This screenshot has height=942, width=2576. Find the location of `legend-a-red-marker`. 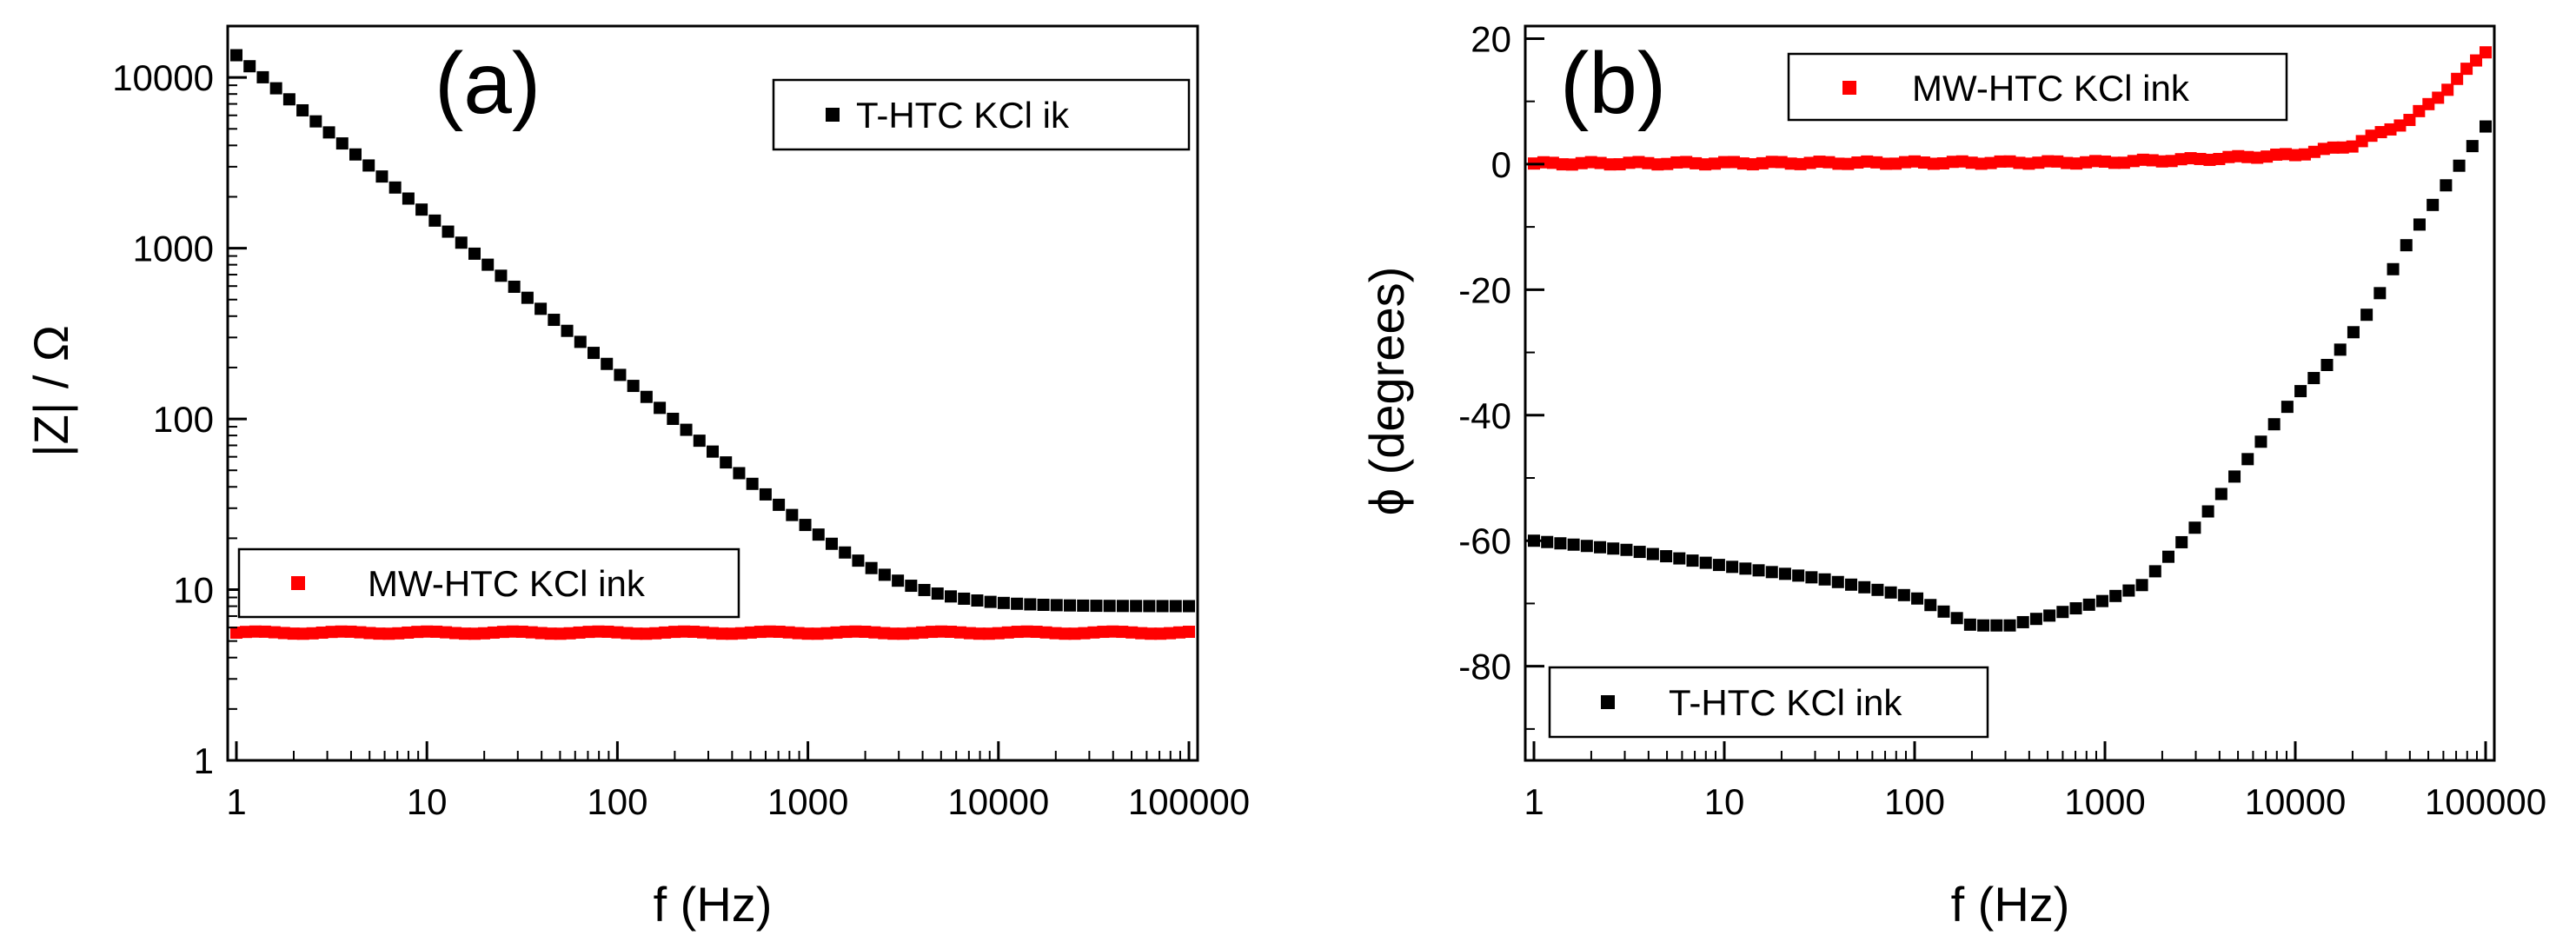

legend-a-red-marker is located at coordinates (298, 583).